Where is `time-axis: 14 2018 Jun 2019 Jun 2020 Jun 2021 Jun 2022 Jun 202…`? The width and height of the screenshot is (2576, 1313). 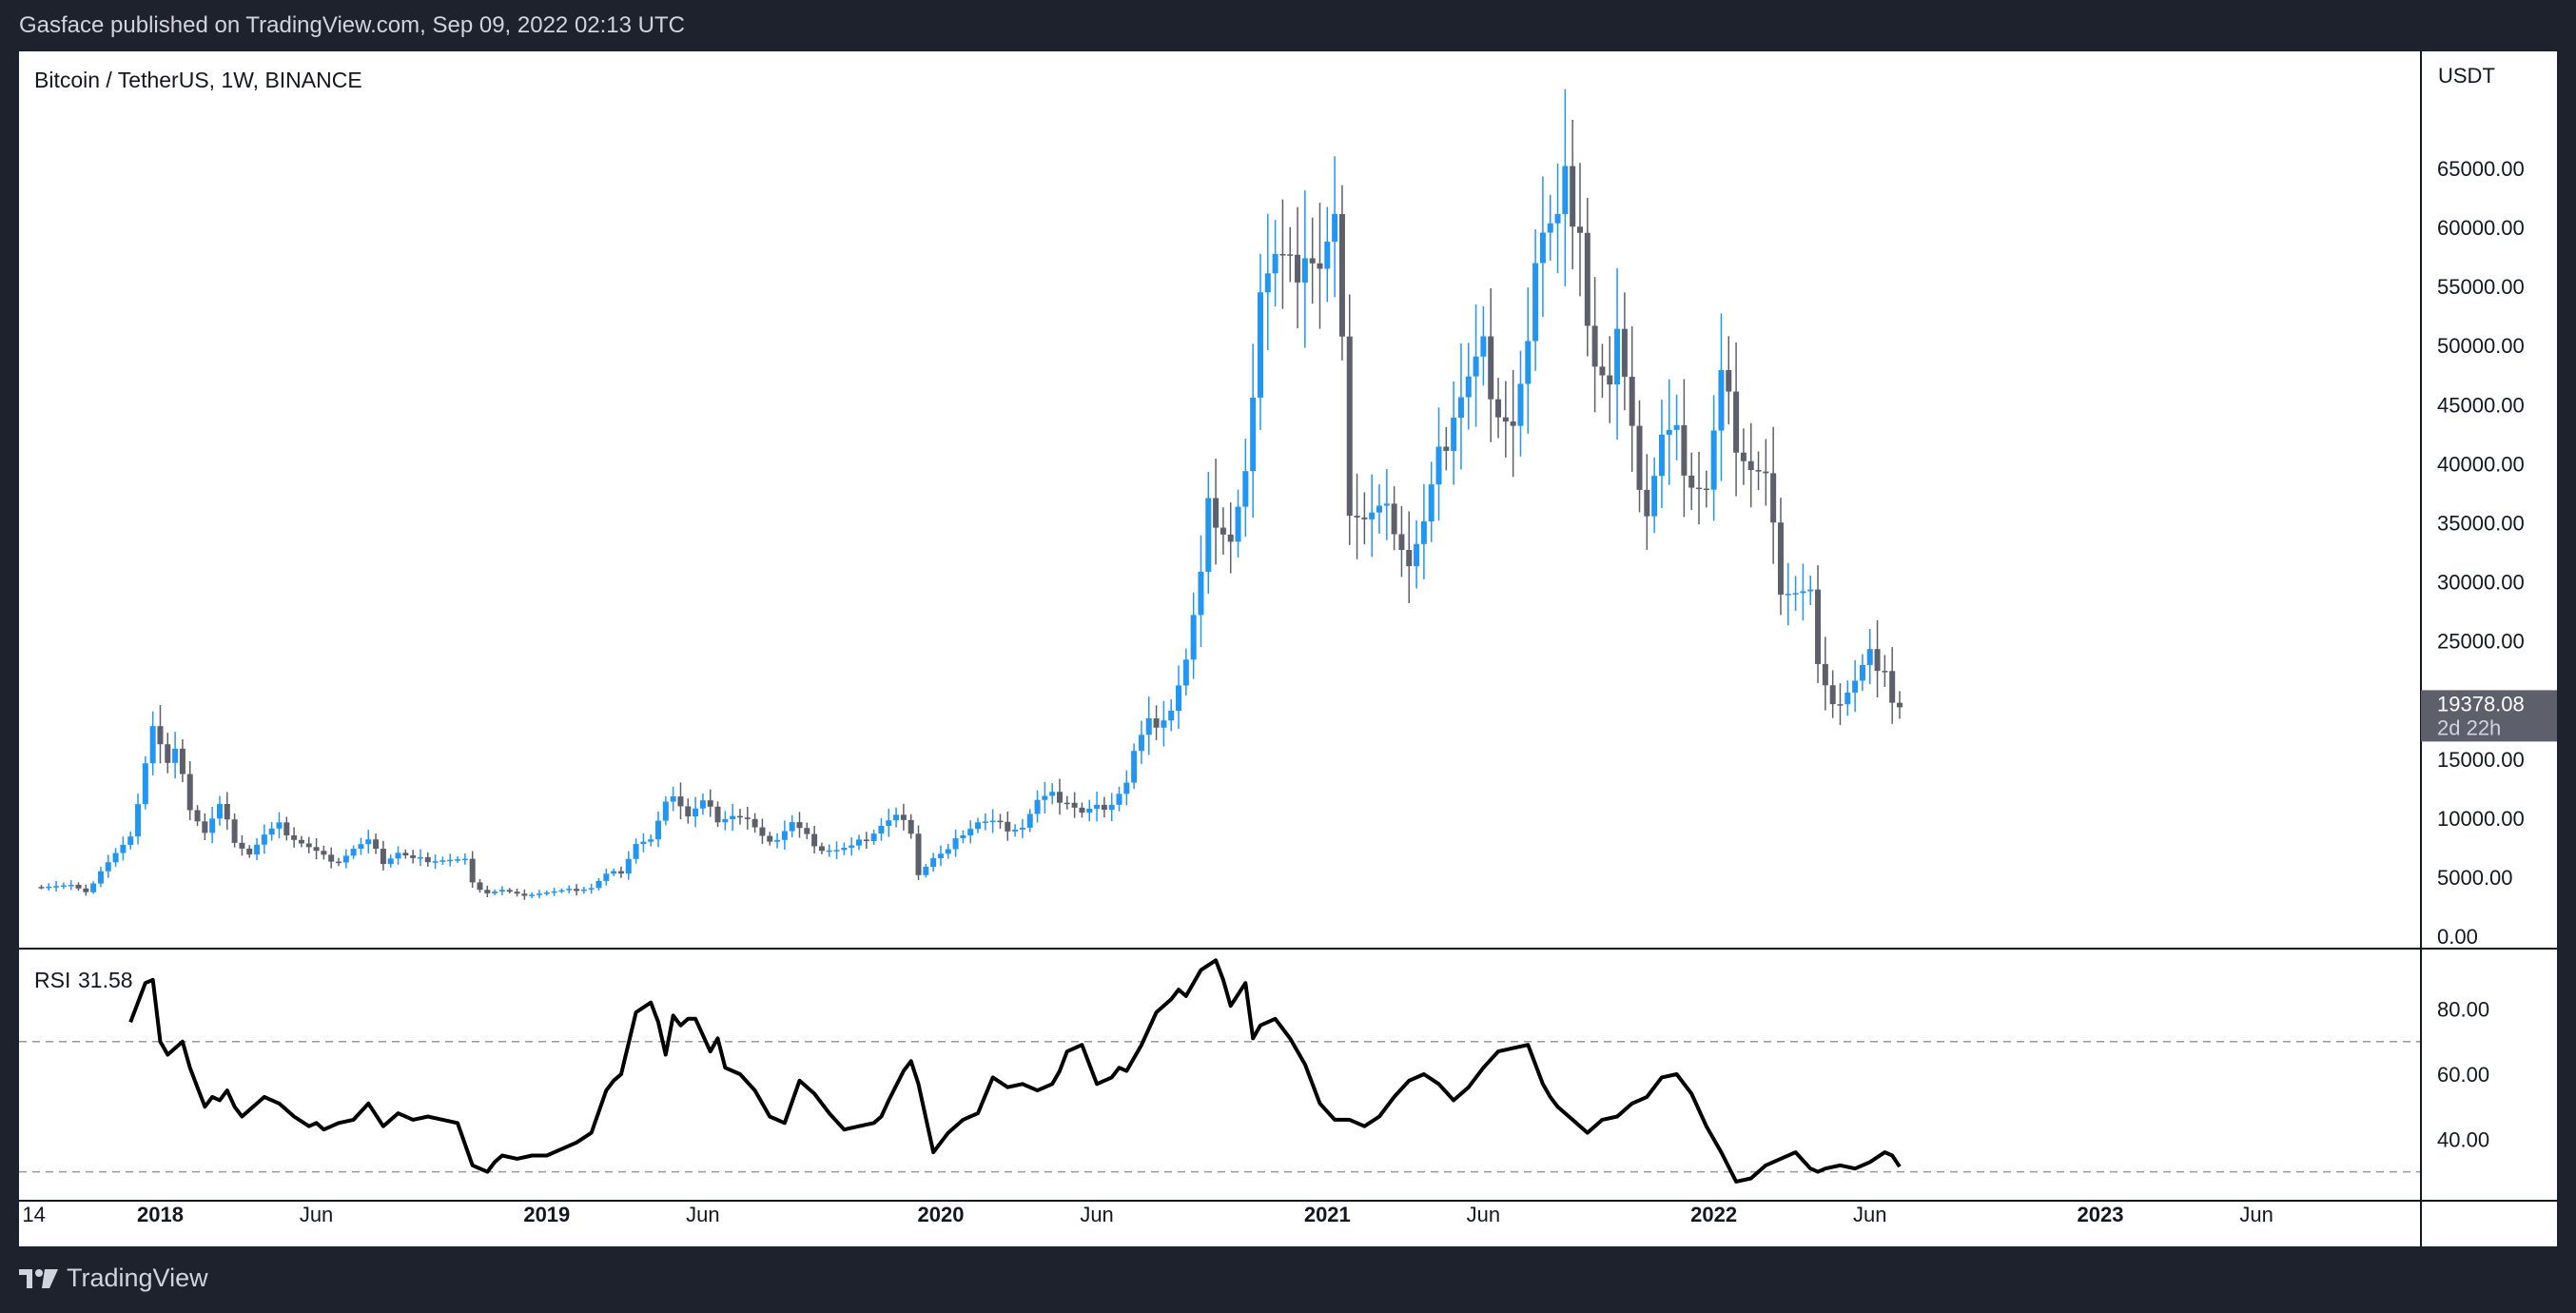
time-axis: 14 2018 Jun 2019 Jun 2020 Jun 2021 Jun 2022 Jun 202… is located at coordinates (1147, 1214).